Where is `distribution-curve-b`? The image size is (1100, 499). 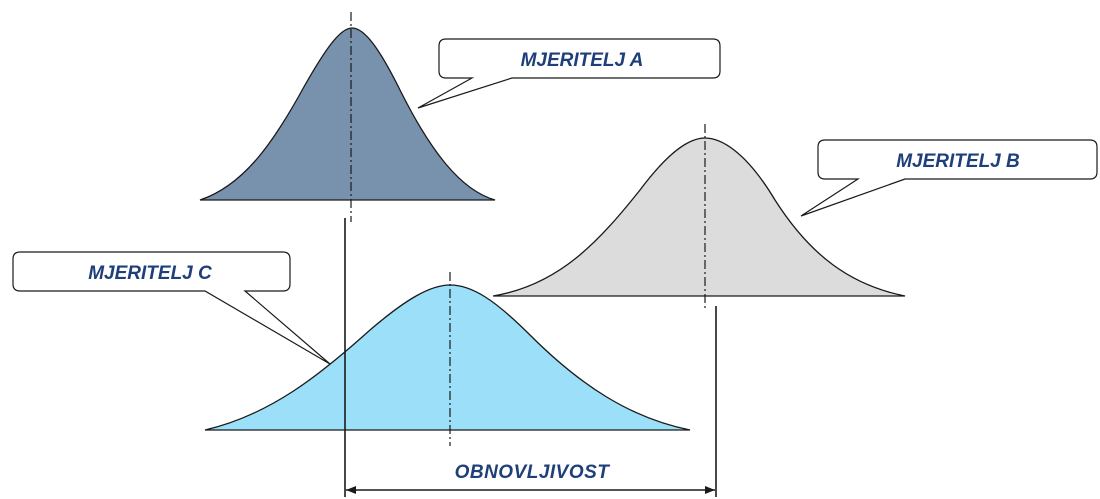 distribution-curve-b is located at coordinates (699, 217).